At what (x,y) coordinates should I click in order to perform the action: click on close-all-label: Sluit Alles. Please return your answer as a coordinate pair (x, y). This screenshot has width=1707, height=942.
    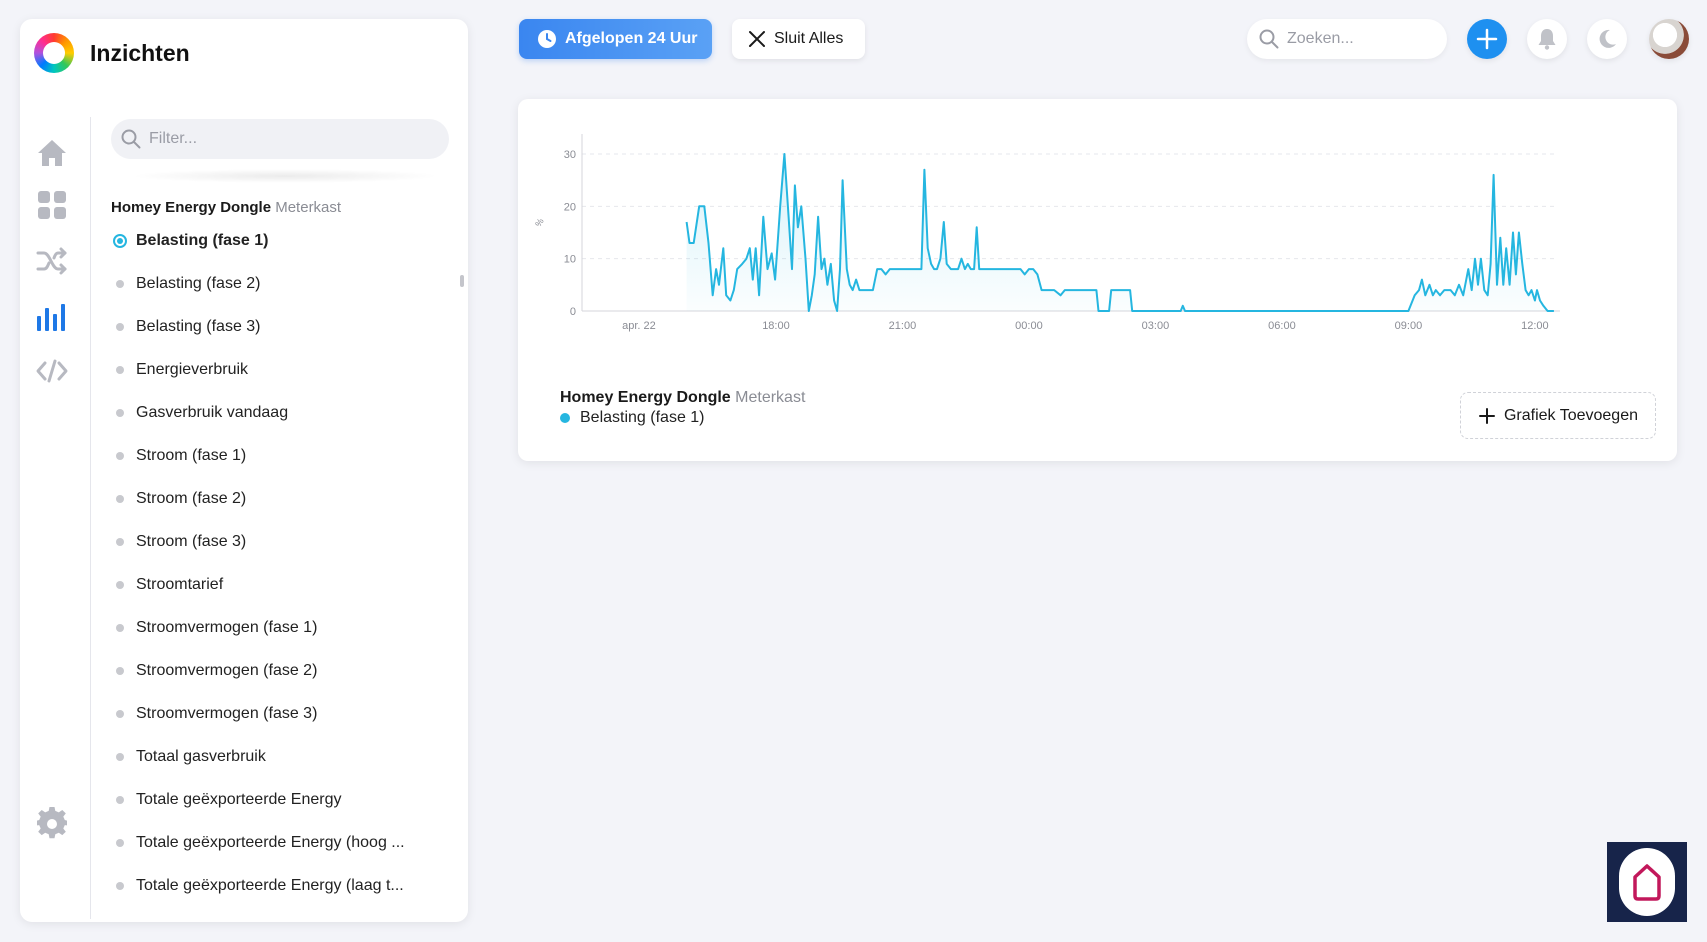
    Looking at the image, I should click on (809, 38).